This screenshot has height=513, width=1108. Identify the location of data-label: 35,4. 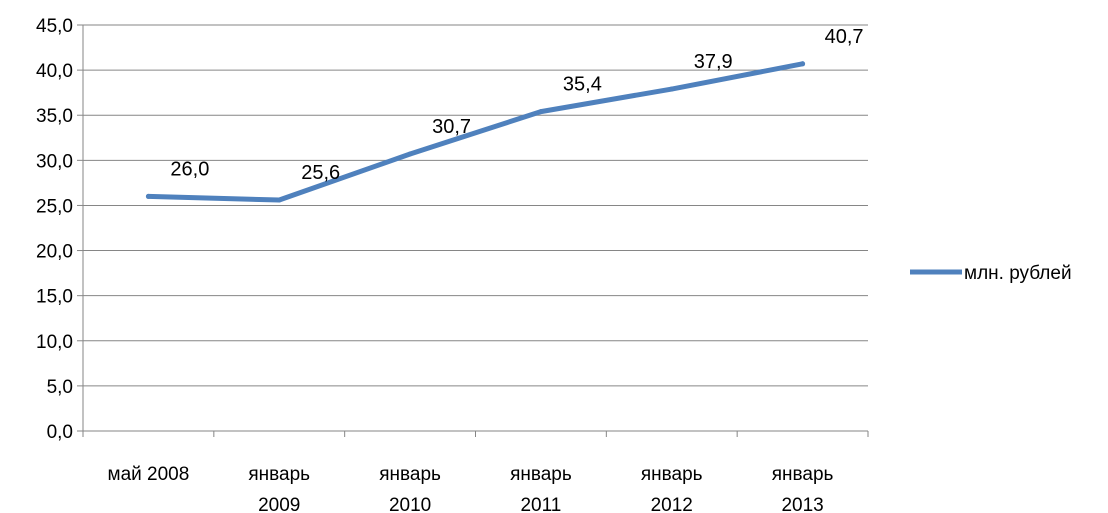
(582, 85).